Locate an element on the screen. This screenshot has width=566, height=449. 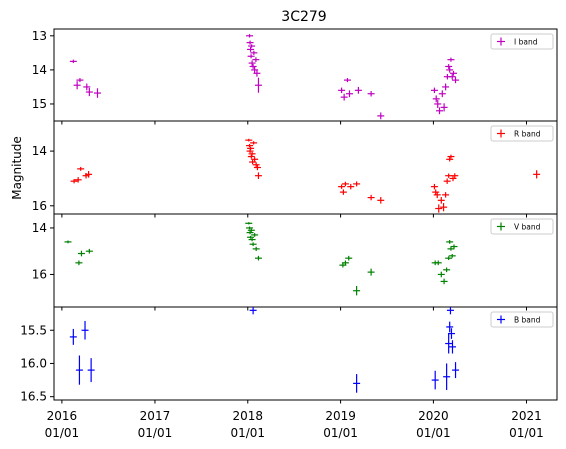
y-tick-label: 14 is located at coordinates (39, 70).